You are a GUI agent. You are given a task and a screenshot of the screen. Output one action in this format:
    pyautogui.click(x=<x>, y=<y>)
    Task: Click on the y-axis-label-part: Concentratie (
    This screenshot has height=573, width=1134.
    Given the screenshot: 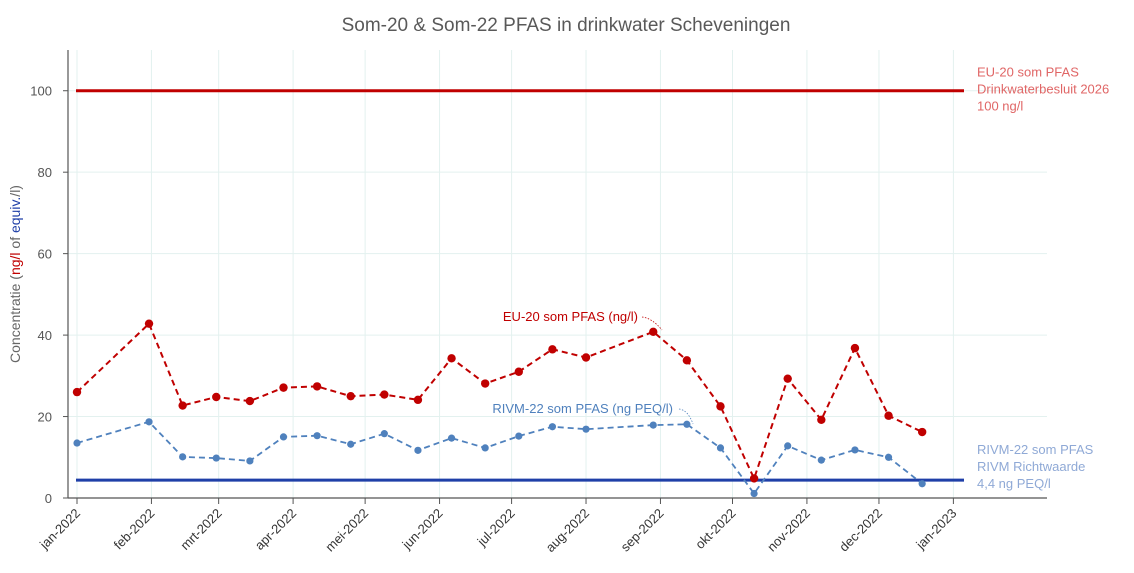 What is the action you would take?
    pyautogui.click(x=15, y=319)
    